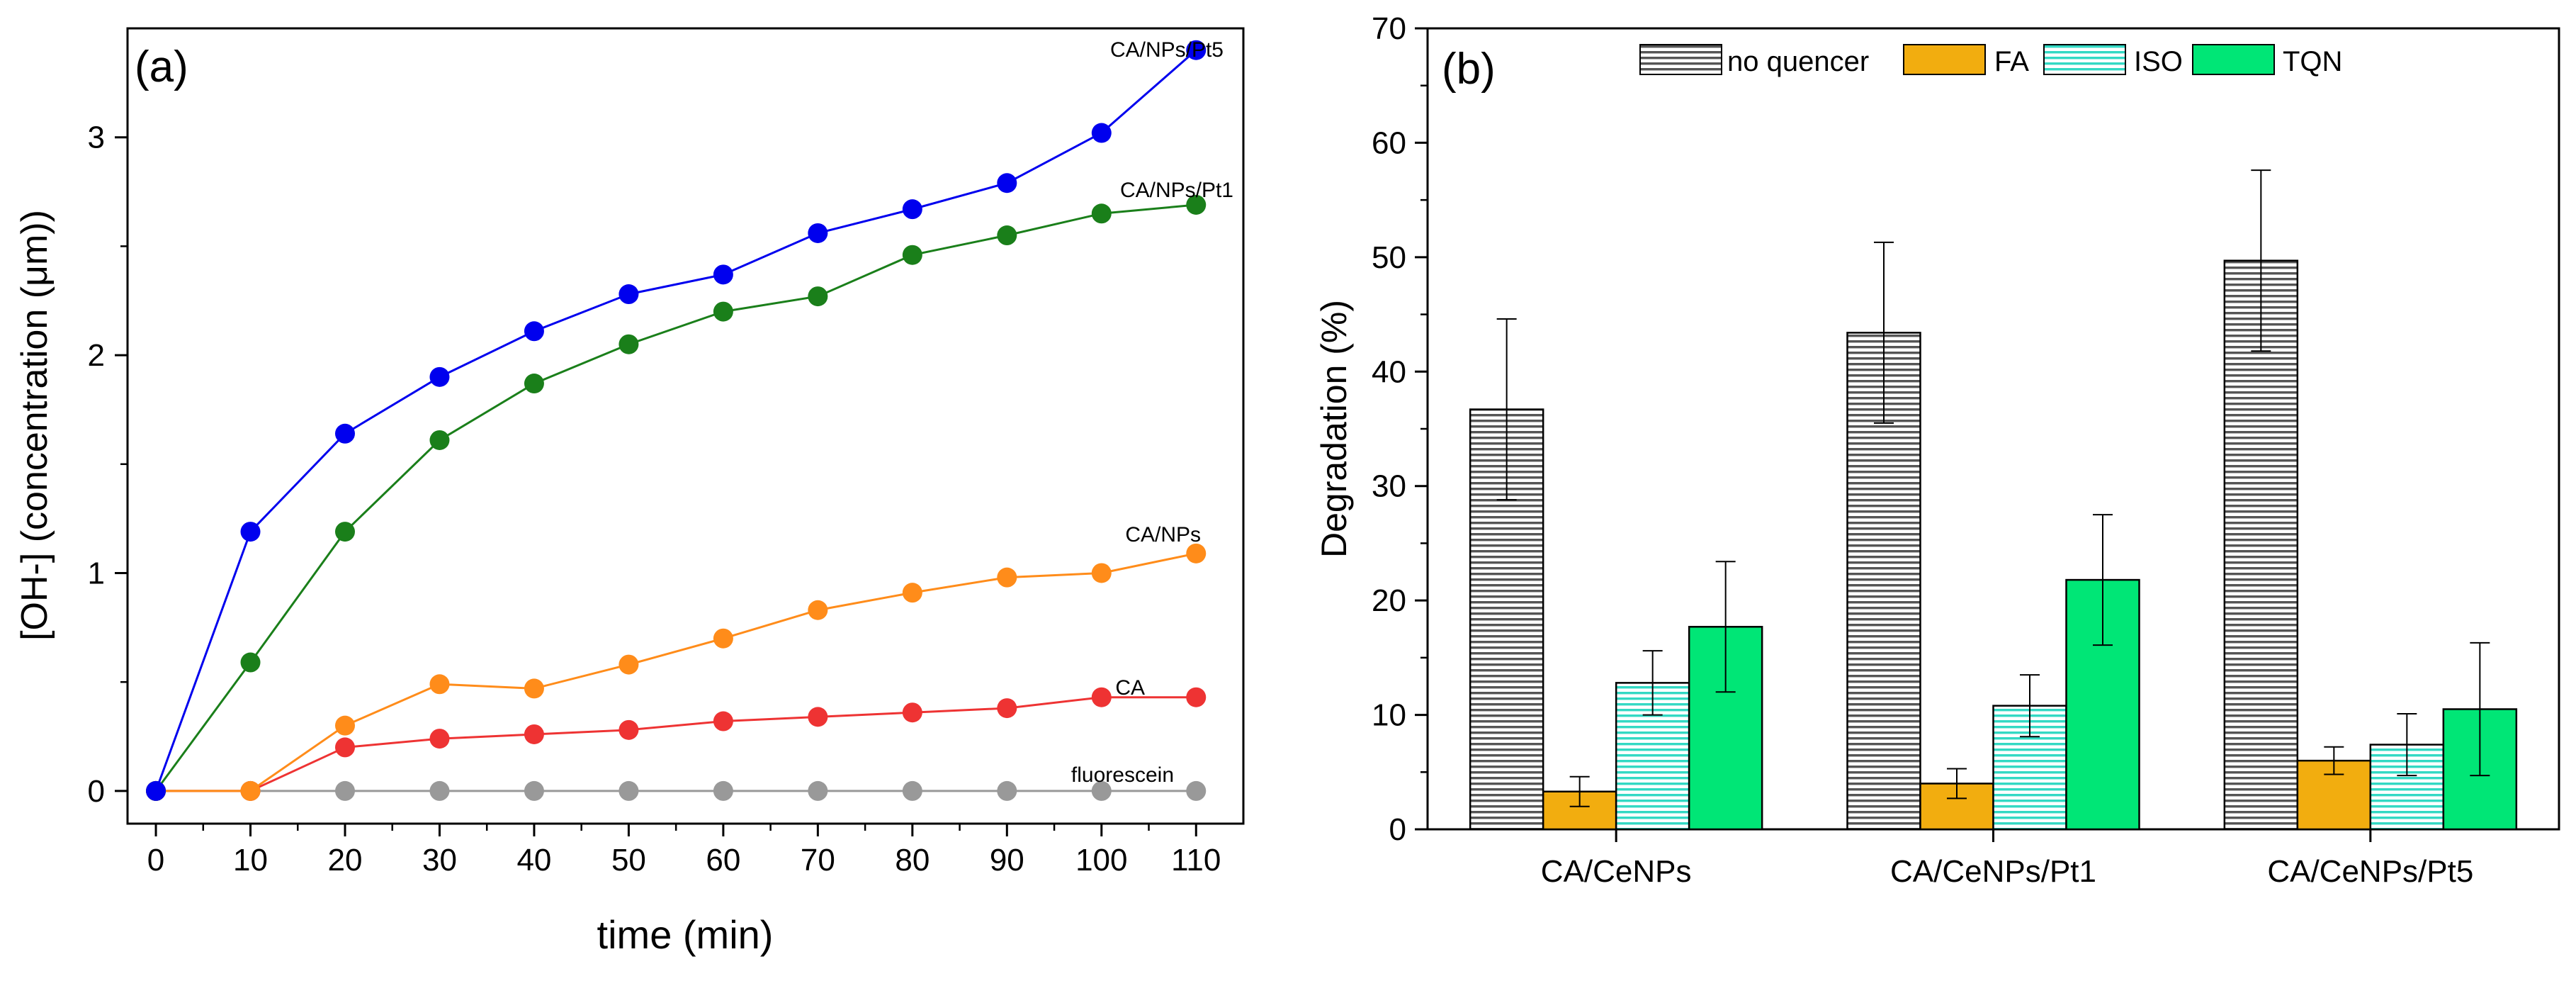 The height and width of the screenshot is (981, 2576). What do you see at coordinates (1616, 871) in the screenshot?
I see `b-category-label: CA/CeNPs` at bounding box center [1616, 871].